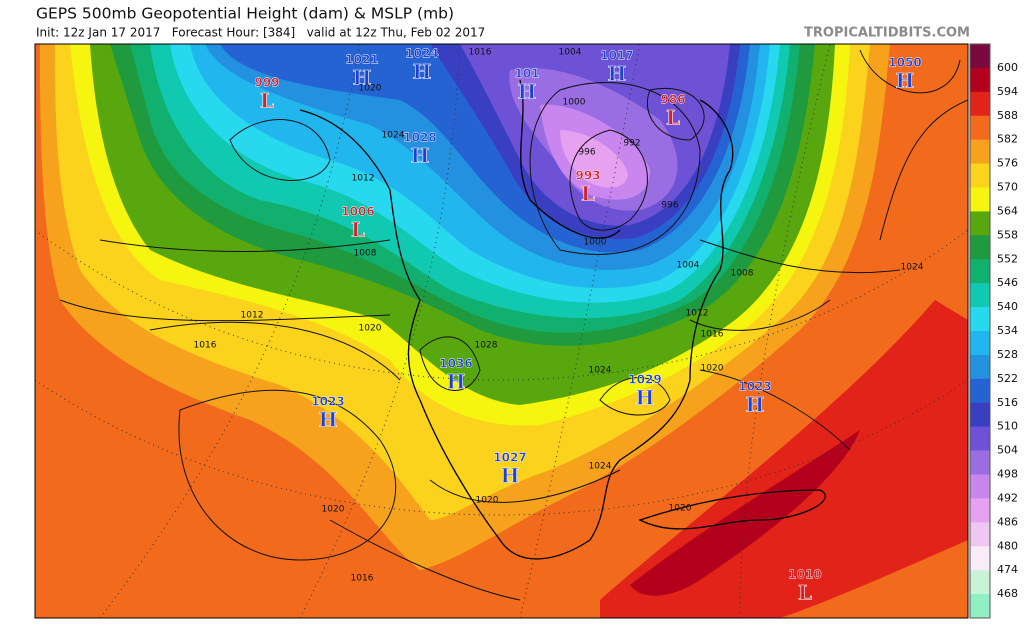 The height and width of the screenshot is (642, 1024). Describe the element at coordinates (1007, 306) in the screenshot. I see `colorbar-label: 540` at that location.